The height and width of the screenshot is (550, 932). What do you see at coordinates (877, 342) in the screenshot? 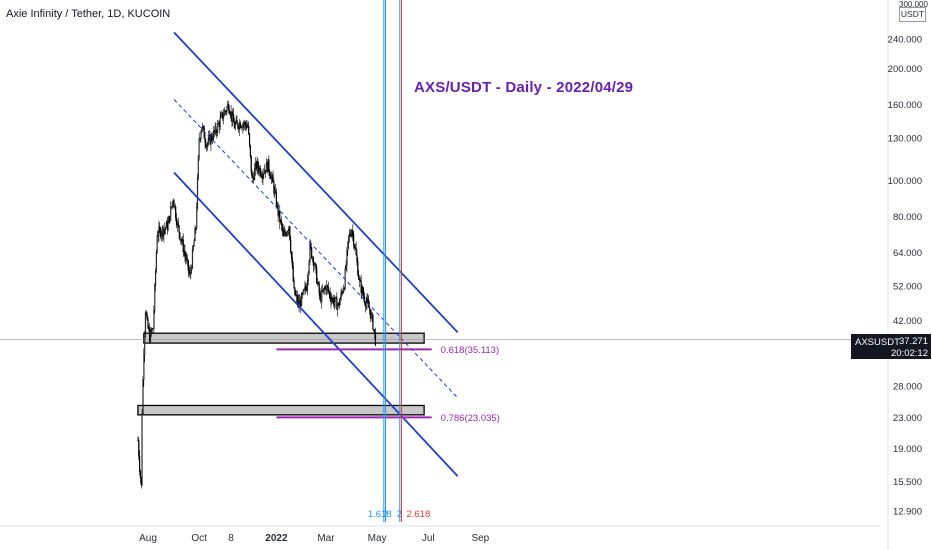
I see `price-tag-symbol: AXSUSDT` at bounding box center [877, 342].